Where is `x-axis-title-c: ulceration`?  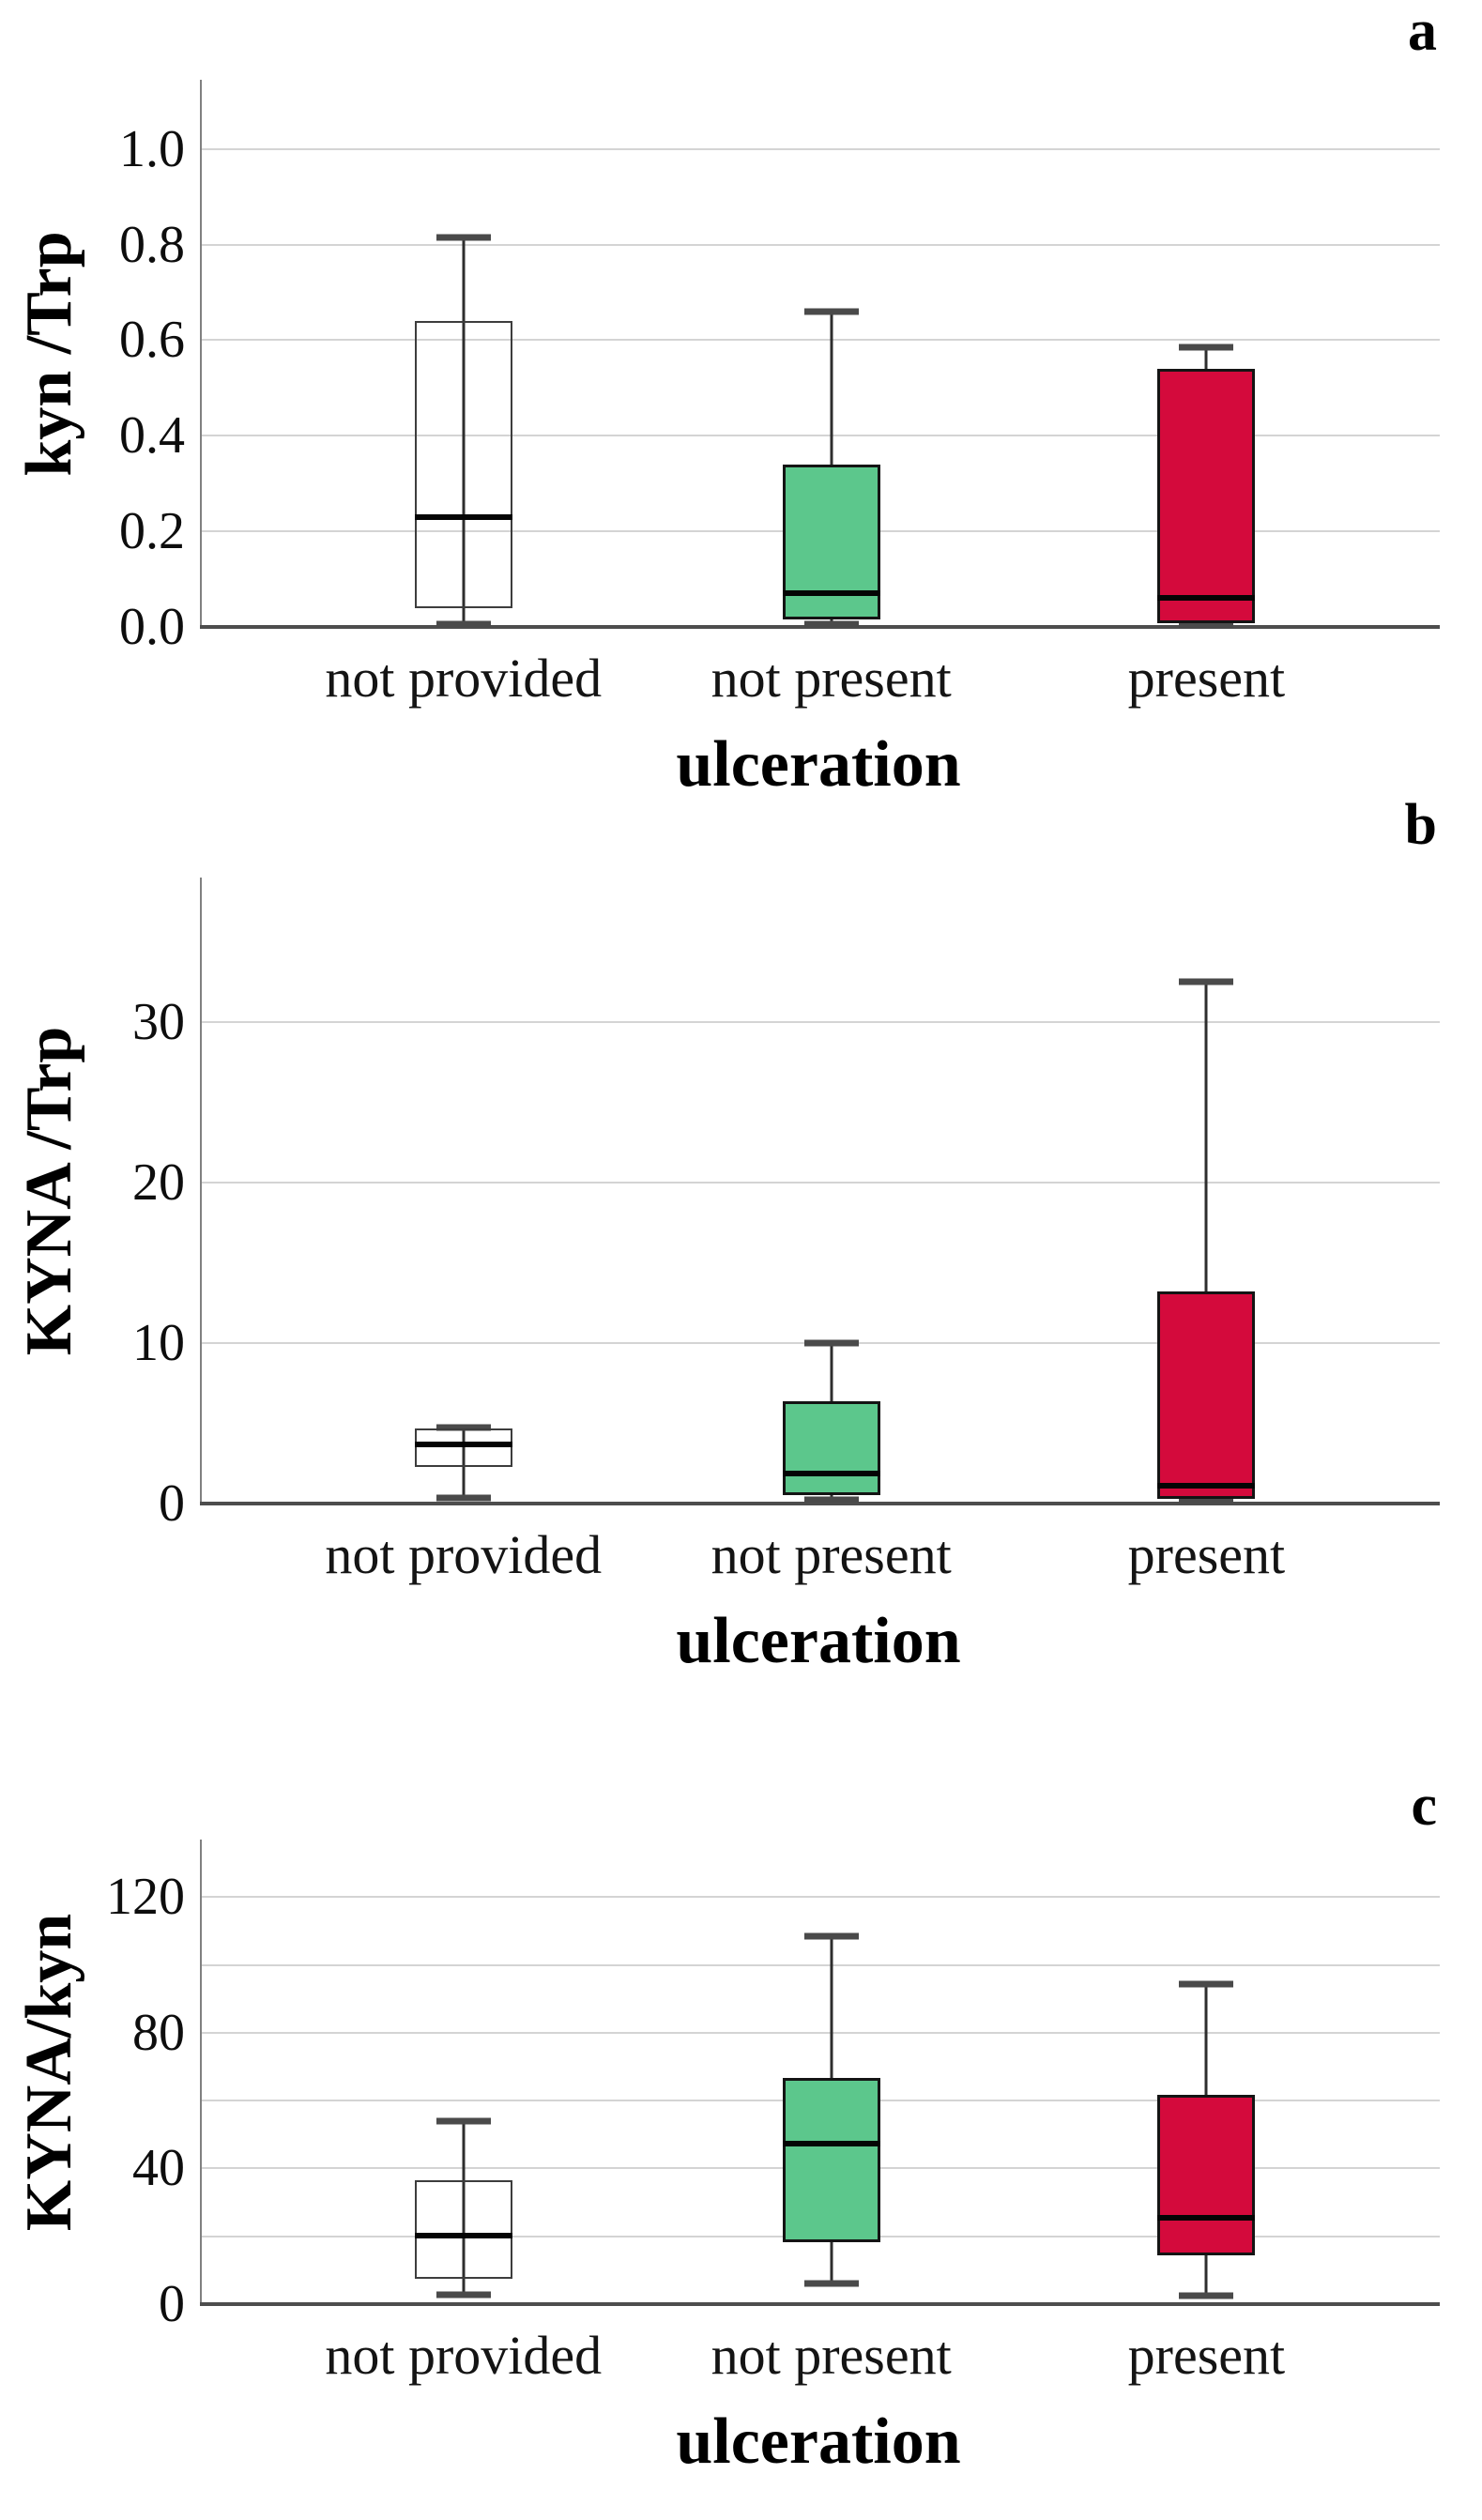 x-axis-title-c: ulceration is located at coordinates (818, 2441).